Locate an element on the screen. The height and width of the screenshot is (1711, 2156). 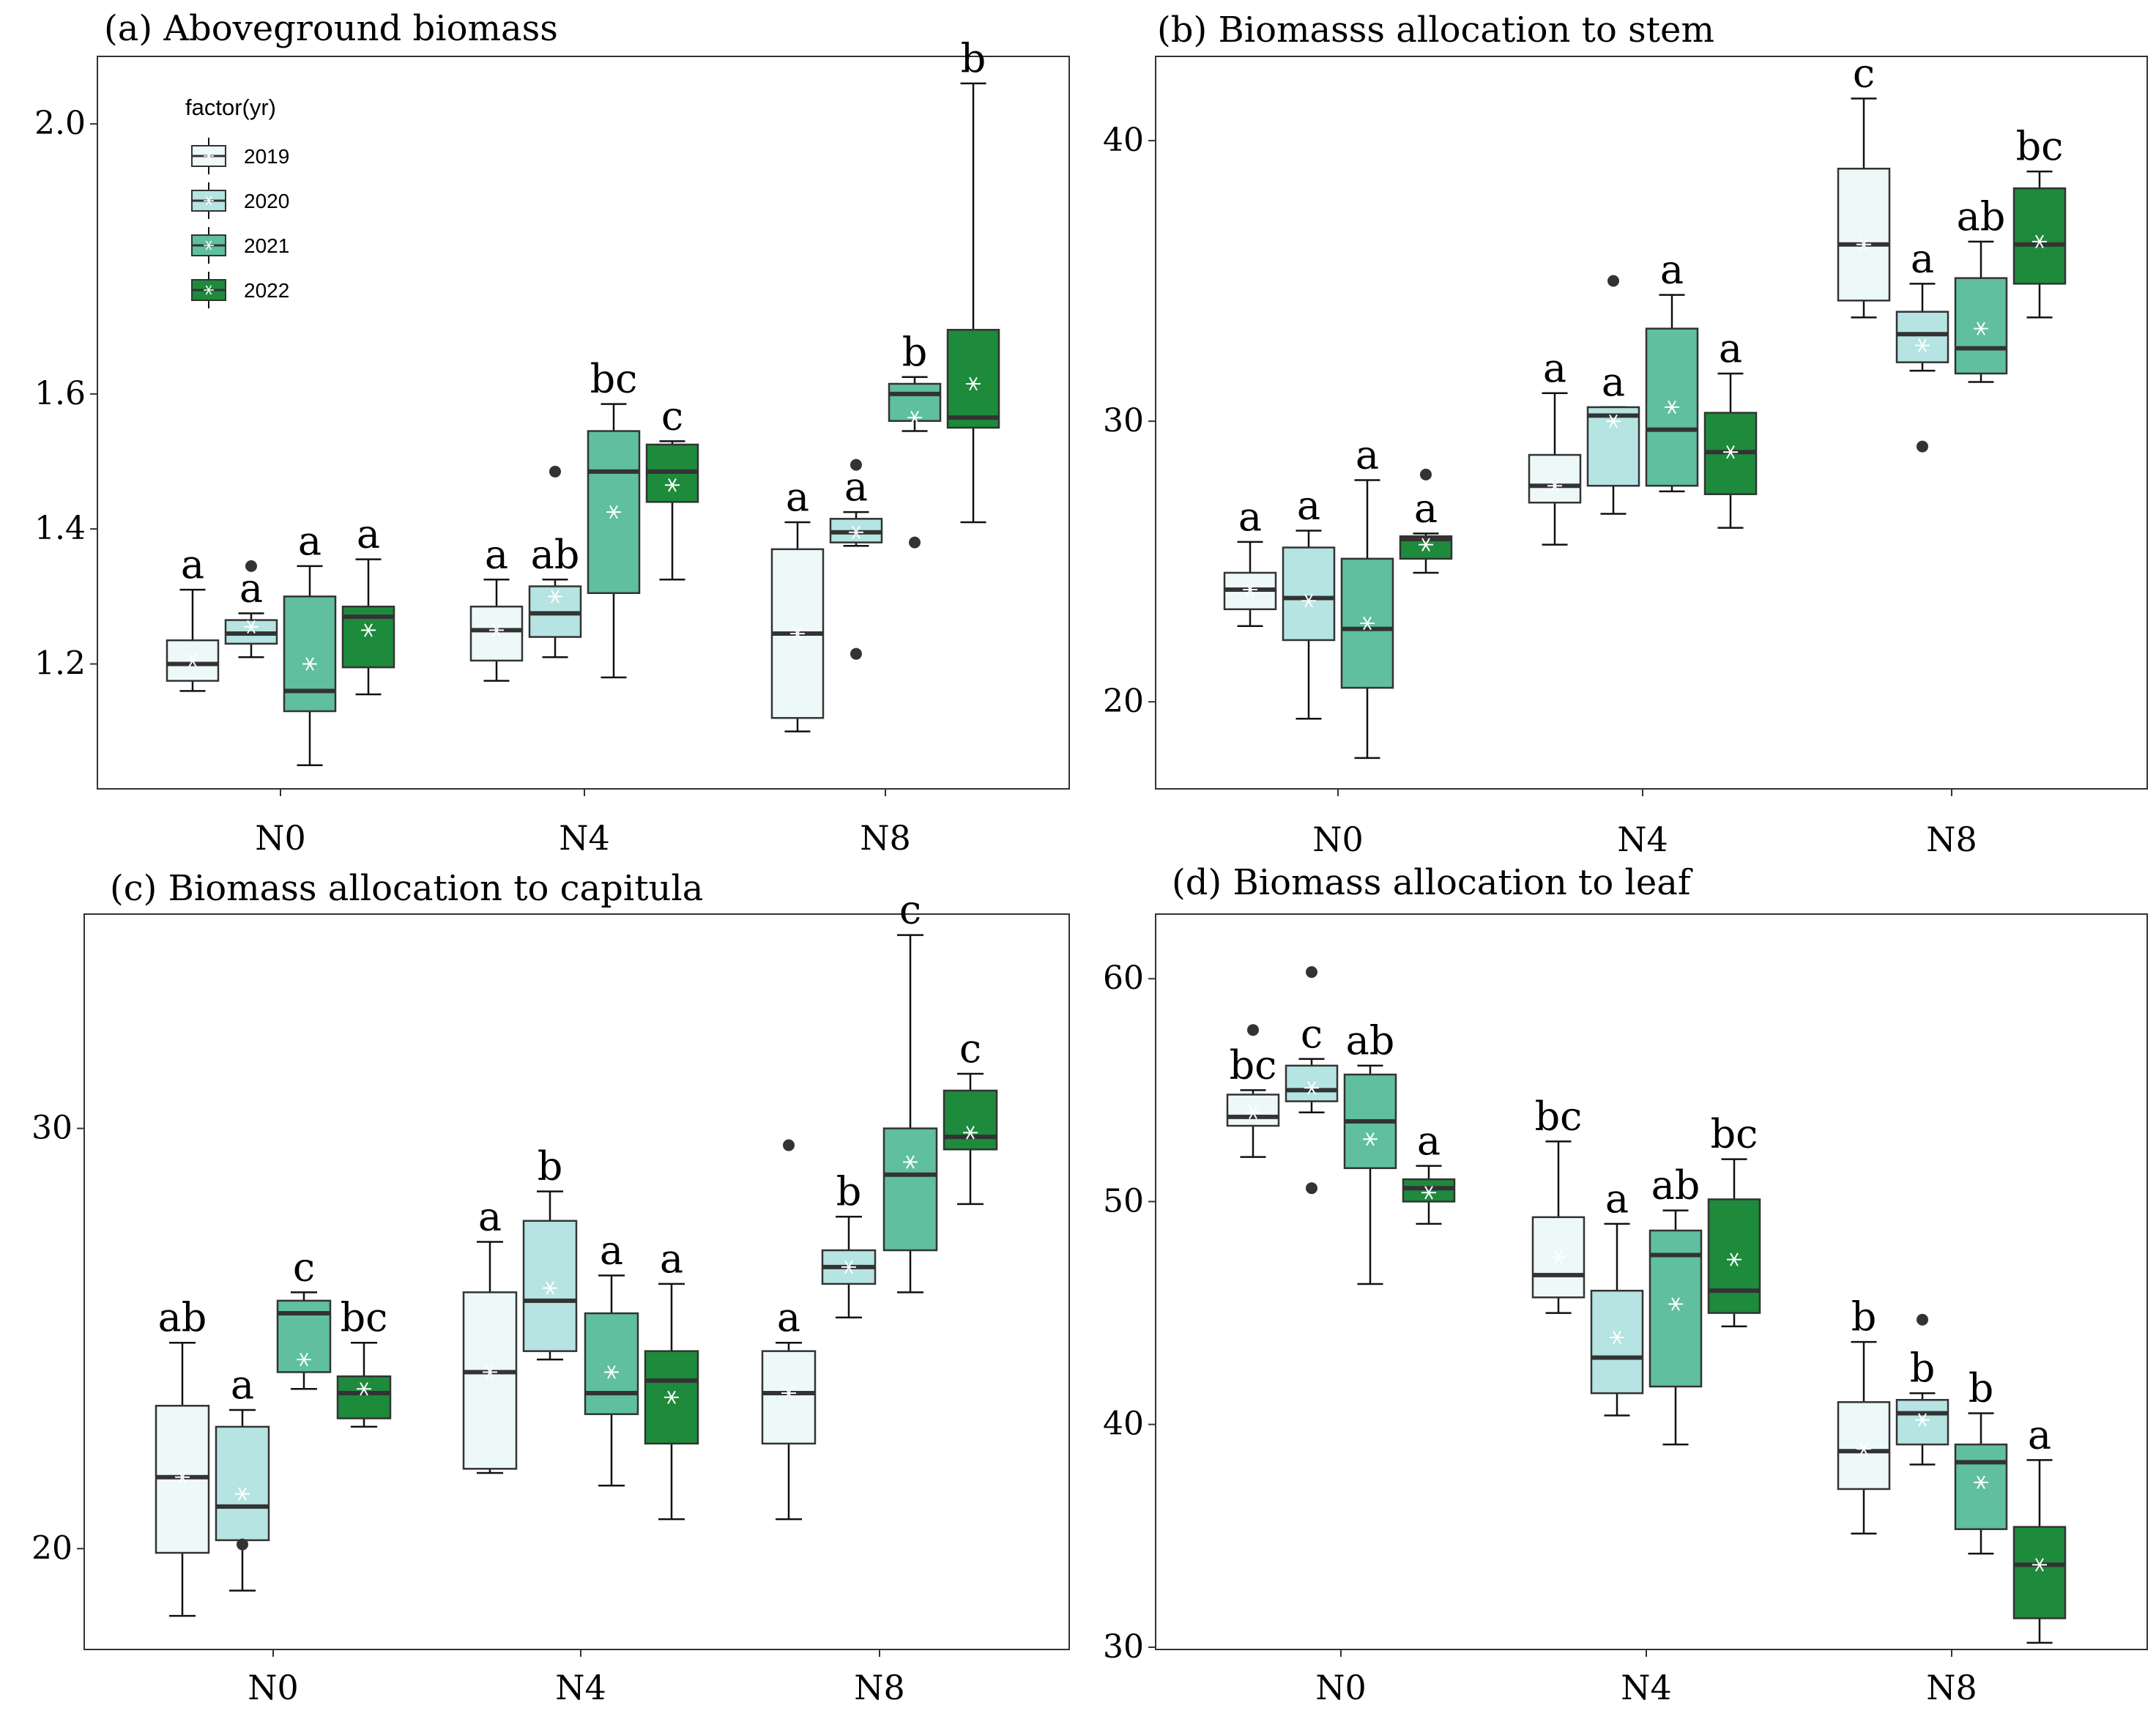
y-tick-label: 50 is located at coordinates (1123, 1201).